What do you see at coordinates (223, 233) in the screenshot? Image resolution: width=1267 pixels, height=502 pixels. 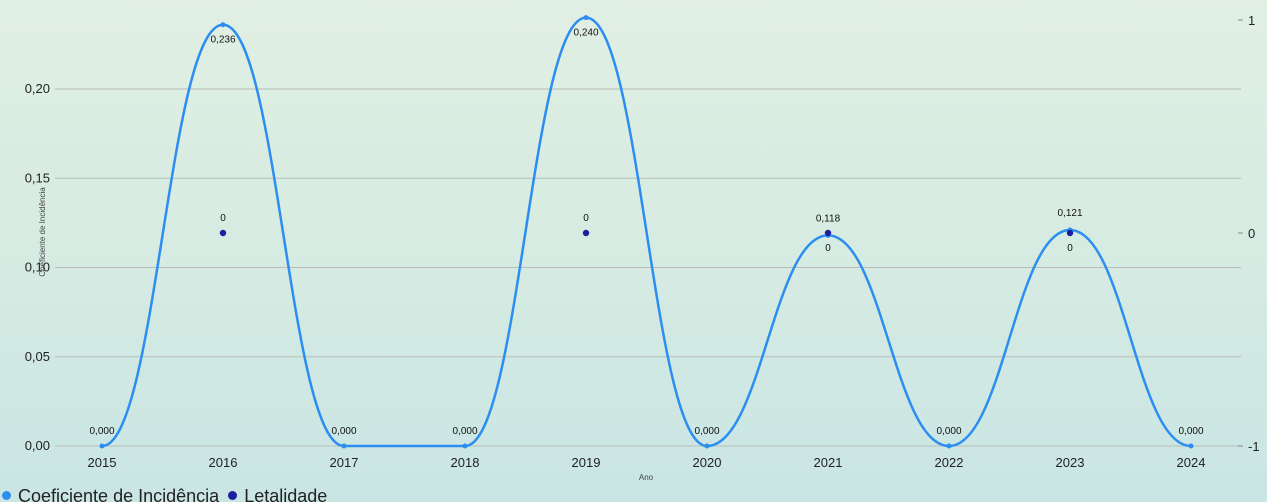 I see `point-letalidade-2016` at bounding box center [223, 233].